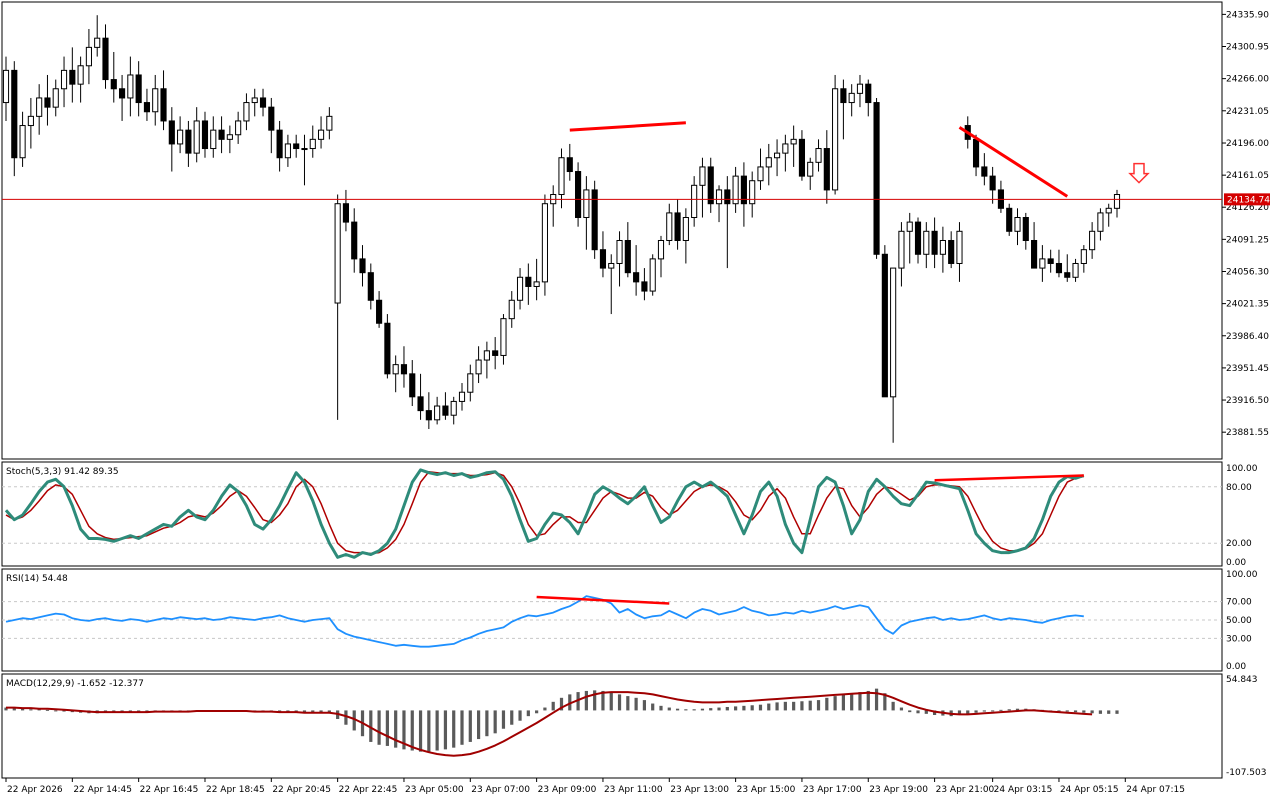 This screenshot has height=804, width=1280. Describe the element at coordinates (1023, 790) in the screenshot. I see `time-tick-label: 24 Apr 03:15` at that location.